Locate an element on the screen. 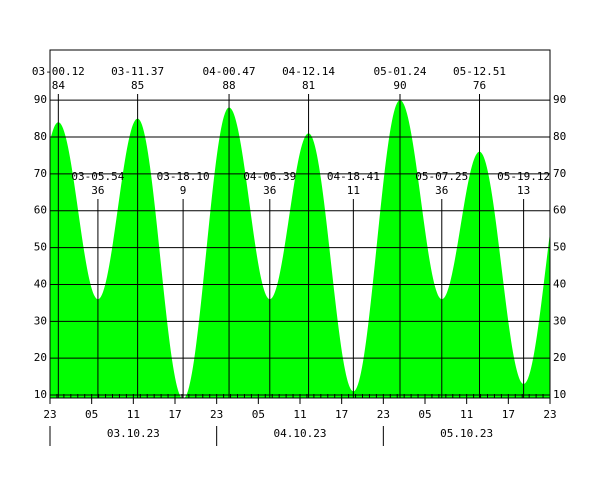  day-label: 04.10.23 is located at coordinates (300, 433).